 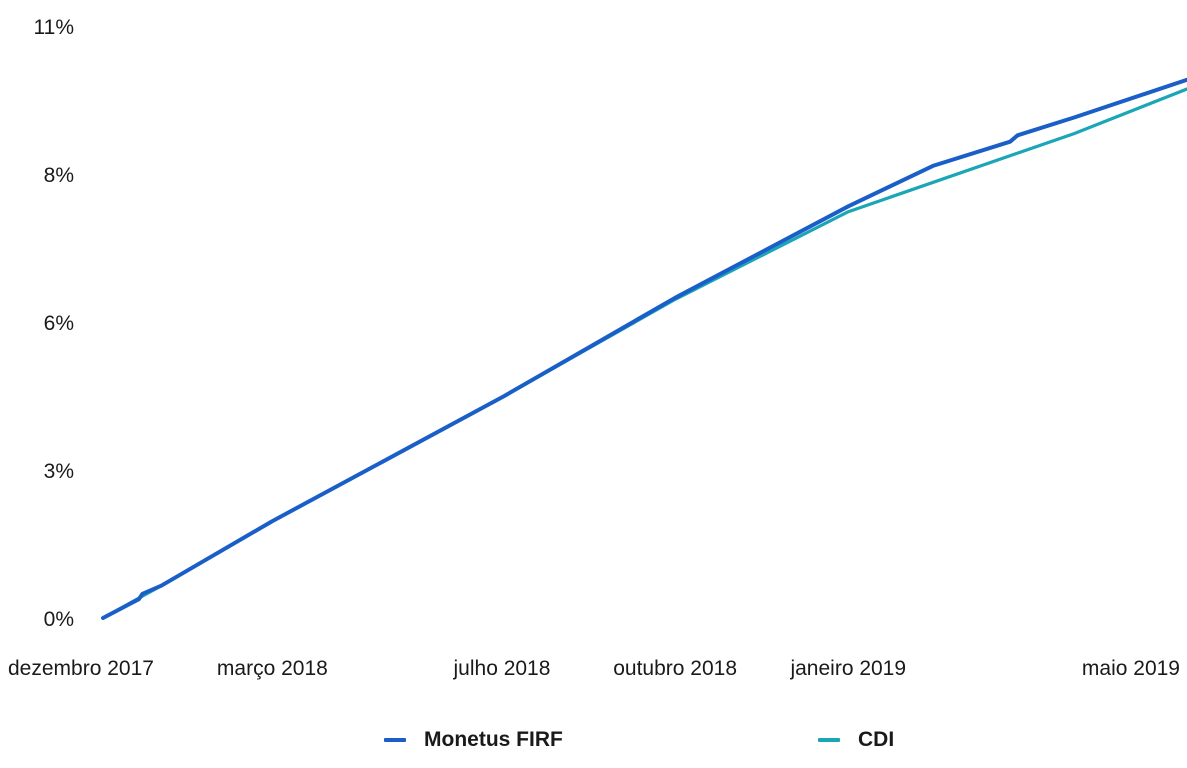 I want to click on legend-swatch-monetus, so click(x=395, y=740).